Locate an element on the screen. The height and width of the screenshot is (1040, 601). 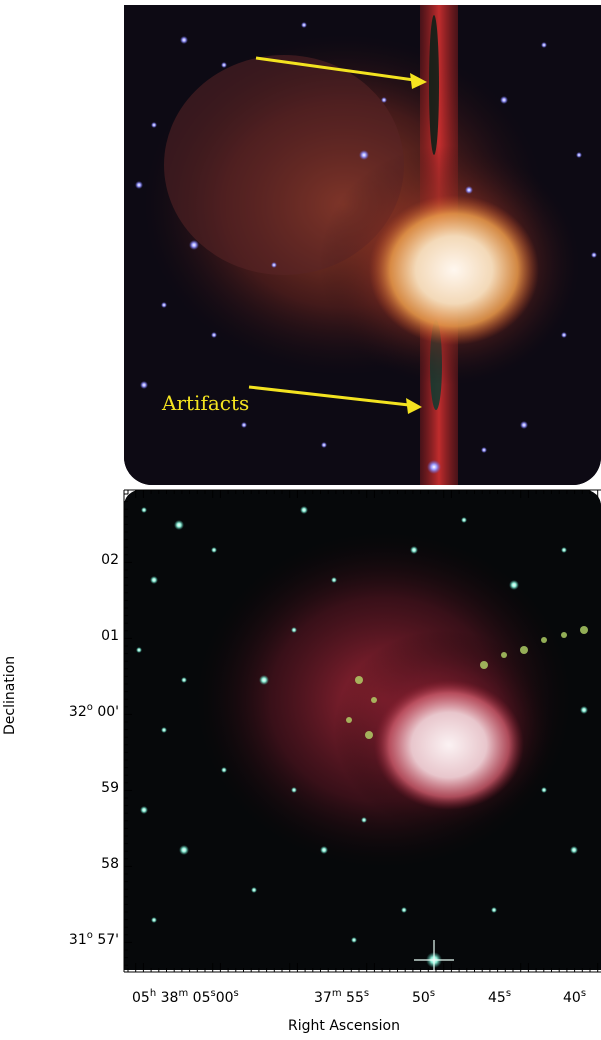
nebula-core is located at coordinates (454, 270).